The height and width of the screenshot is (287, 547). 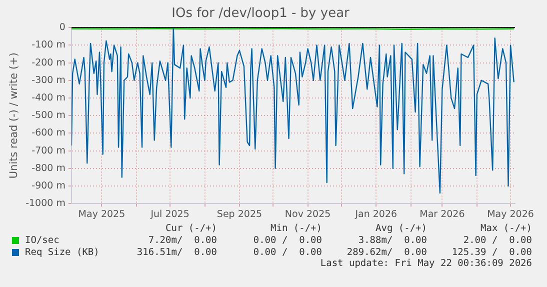 I want to click on x-tick-label: May 2025, so click(x=102, y=214).